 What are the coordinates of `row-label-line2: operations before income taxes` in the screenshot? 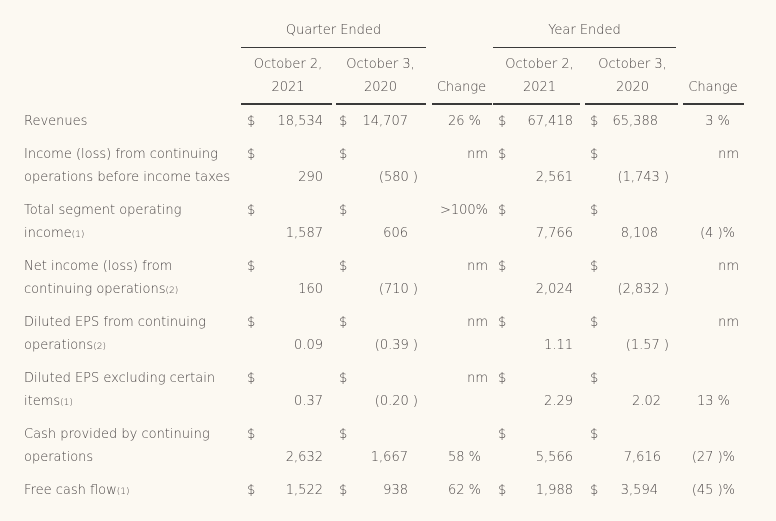 It's located at (127, 177).